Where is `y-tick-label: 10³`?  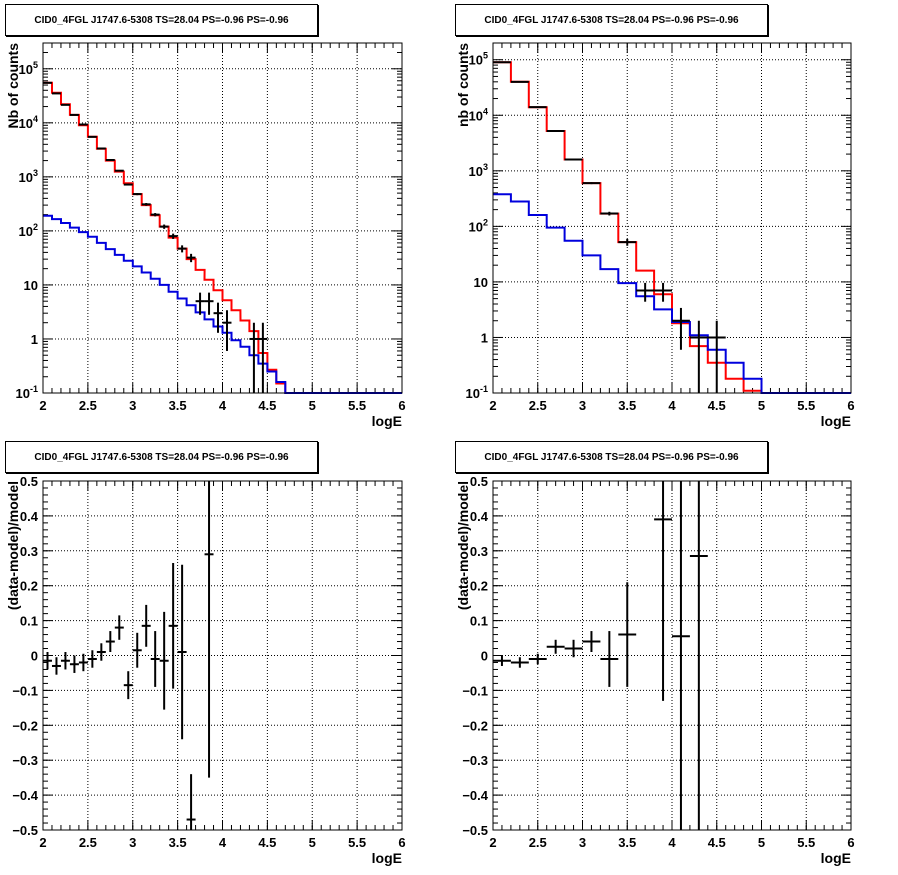 y-tick-label: 10³ is located at coordinates (478, 170).